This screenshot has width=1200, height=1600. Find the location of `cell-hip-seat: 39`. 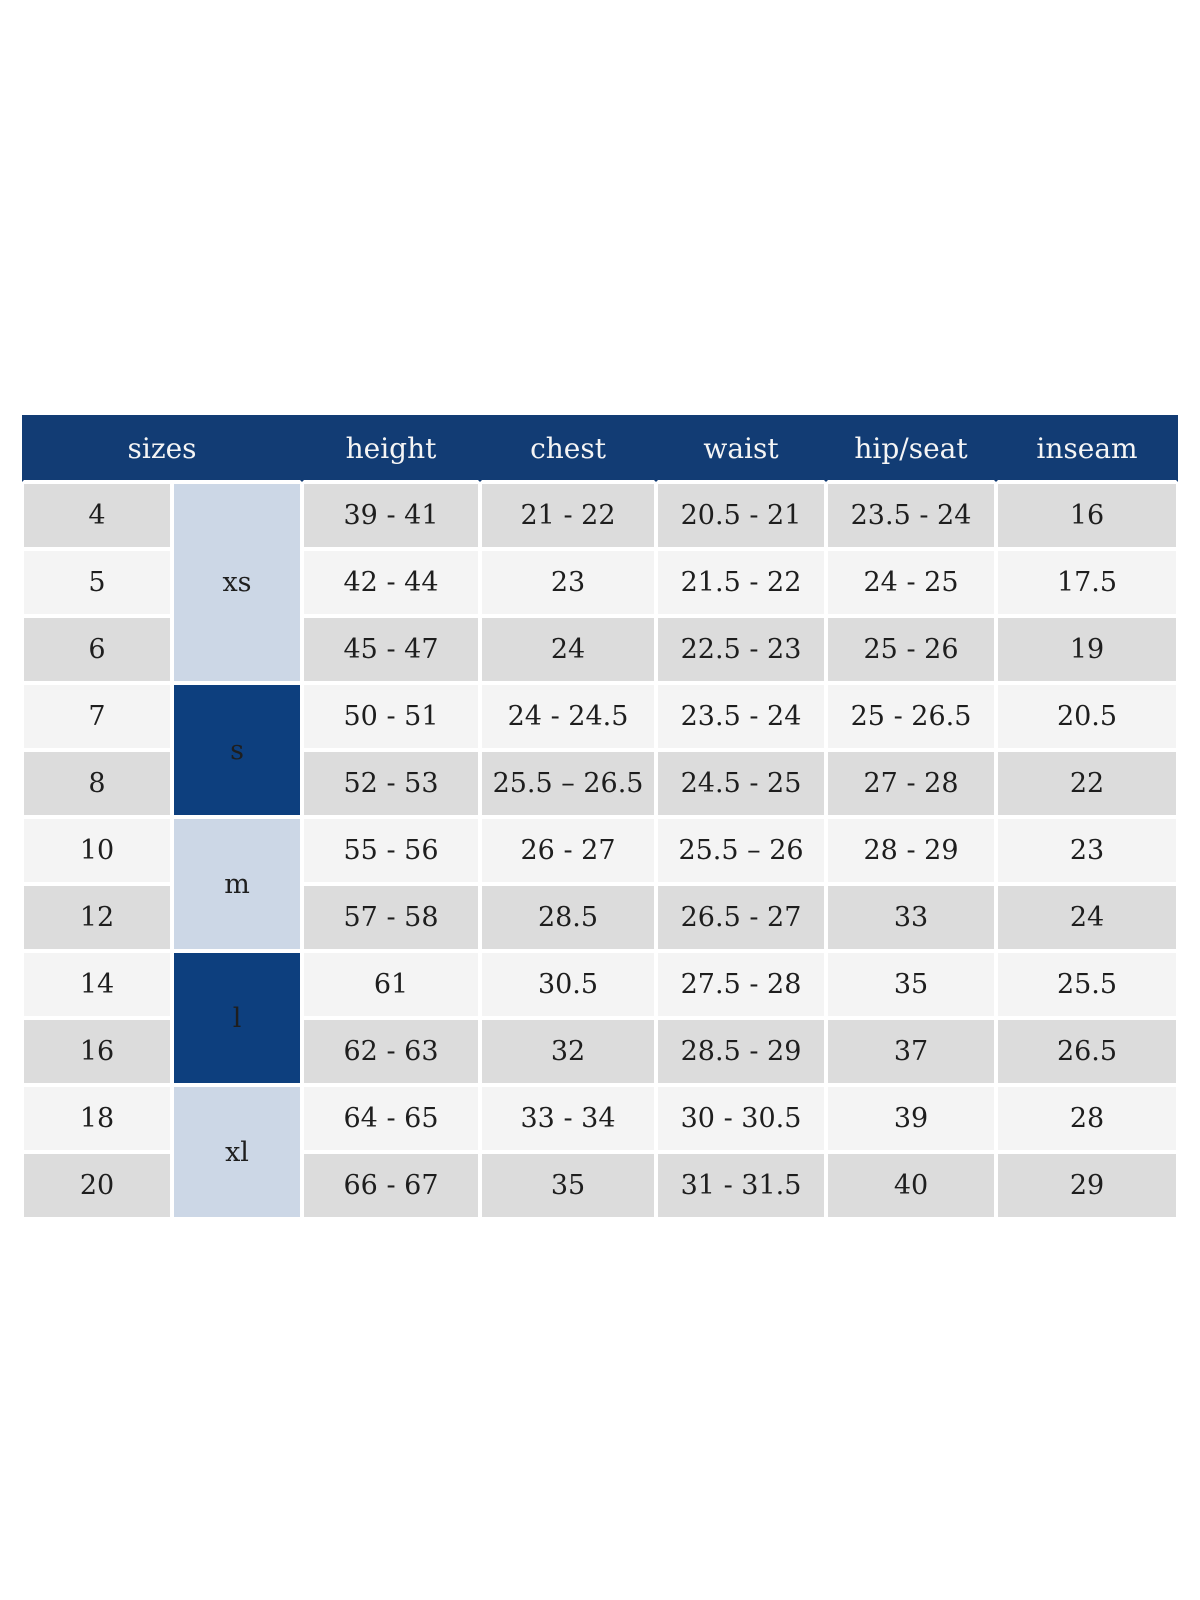

cell-hip-seat: 39 is located at coordinates (911, 1118).